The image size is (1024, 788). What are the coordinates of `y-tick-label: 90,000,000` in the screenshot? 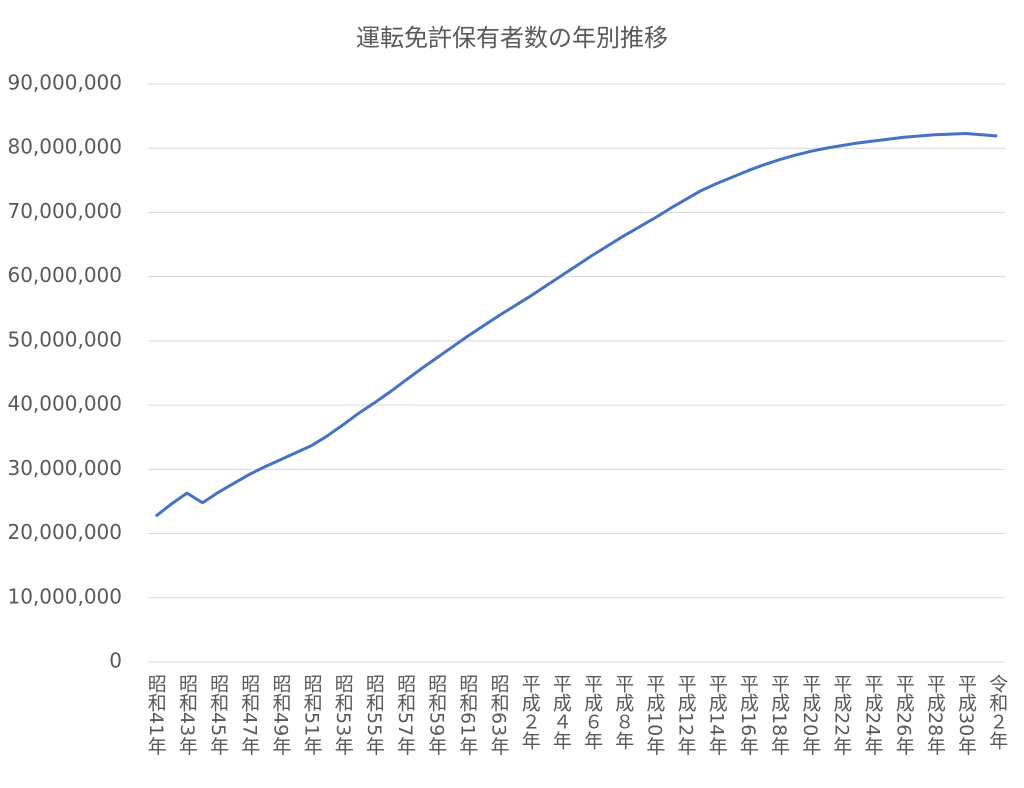 It's located at (64, 83).